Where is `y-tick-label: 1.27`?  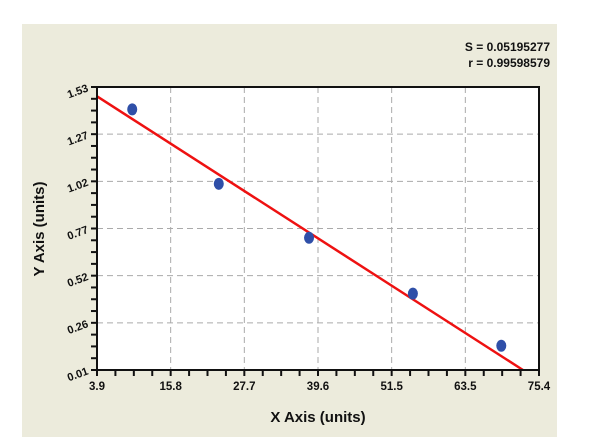
y-tick-label: 1.27 is located at coordinates (78, 139).